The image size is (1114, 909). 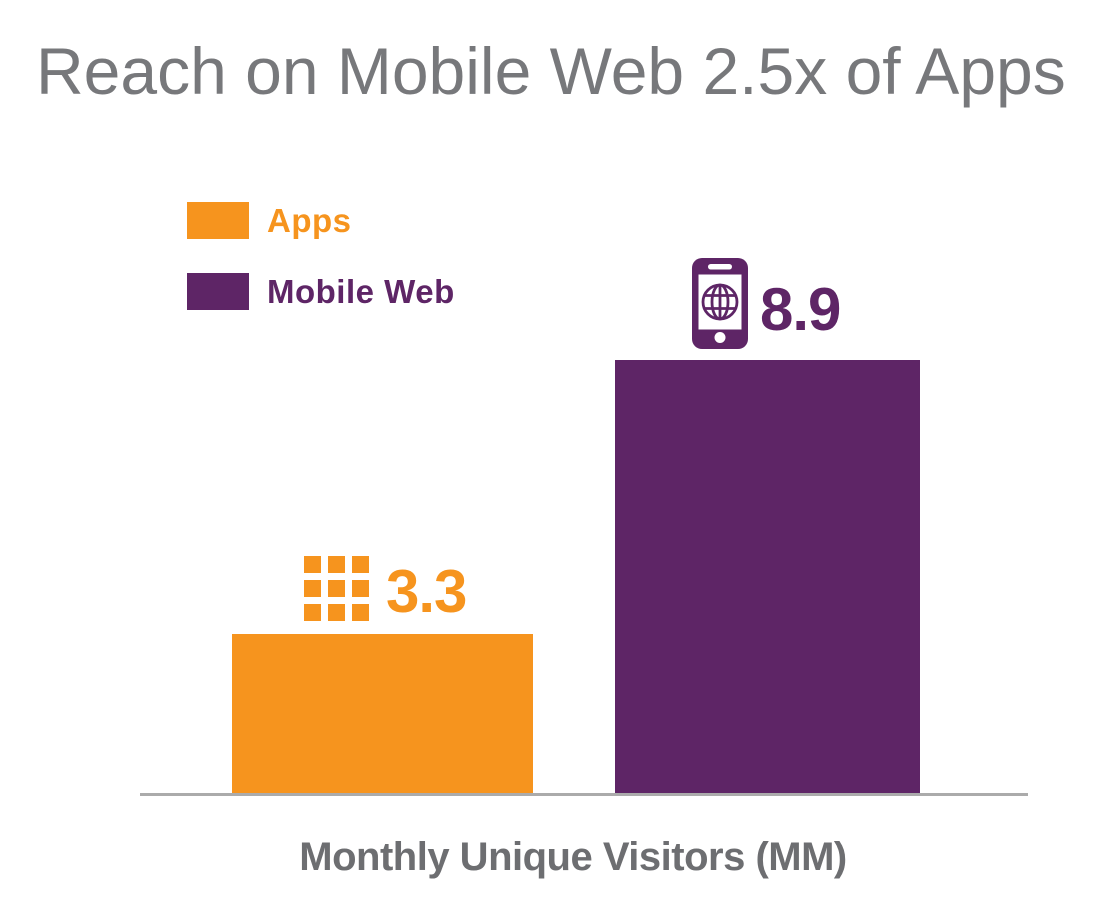 What do you see at coordinates (382, 714) in the screenshot?
I see `bar-apps` at bounding box center [382, 714].